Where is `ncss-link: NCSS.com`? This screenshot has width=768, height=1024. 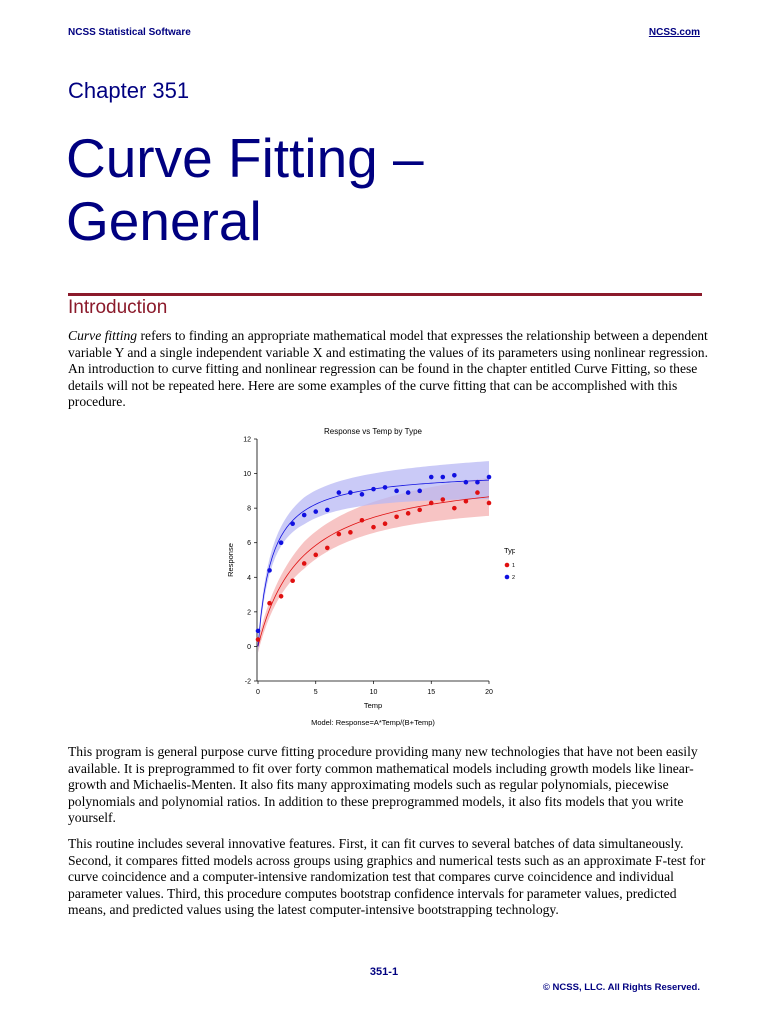
ncss-link: NCSS.com is located at coordinates (674, 32).